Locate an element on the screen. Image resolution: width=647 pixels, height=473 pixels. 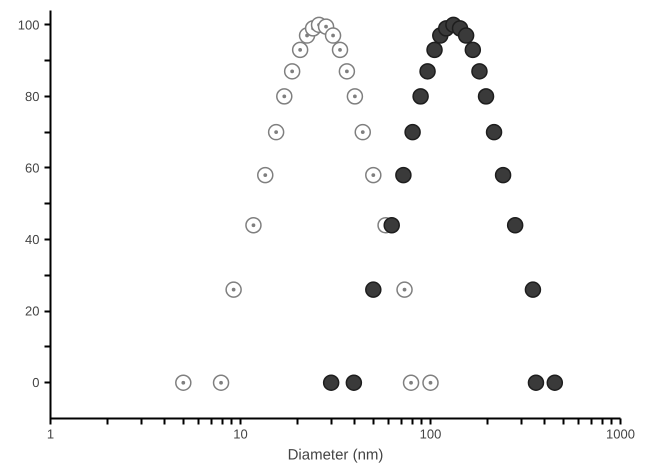
x-axis-title: Diameter (nm) is located at coordinates (336, 455).